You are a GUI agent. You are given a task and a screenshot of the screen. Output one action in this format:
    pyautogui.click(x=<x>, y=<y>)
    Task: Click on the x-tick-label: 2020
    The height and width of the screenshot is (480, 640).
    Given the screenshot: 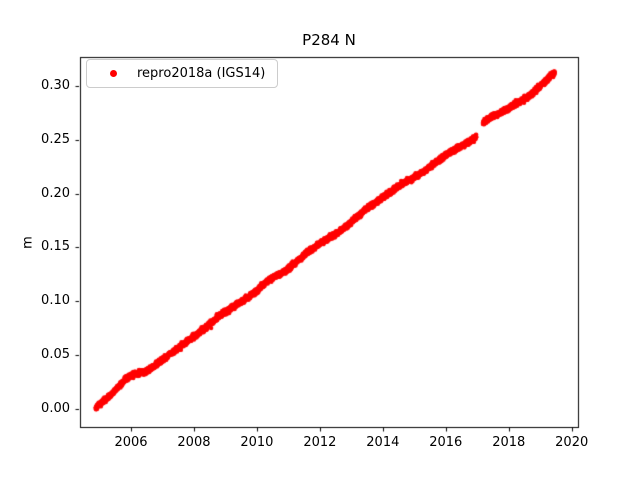 What is the action you would take?
    pyautogui.click(x=572, y=442)
    